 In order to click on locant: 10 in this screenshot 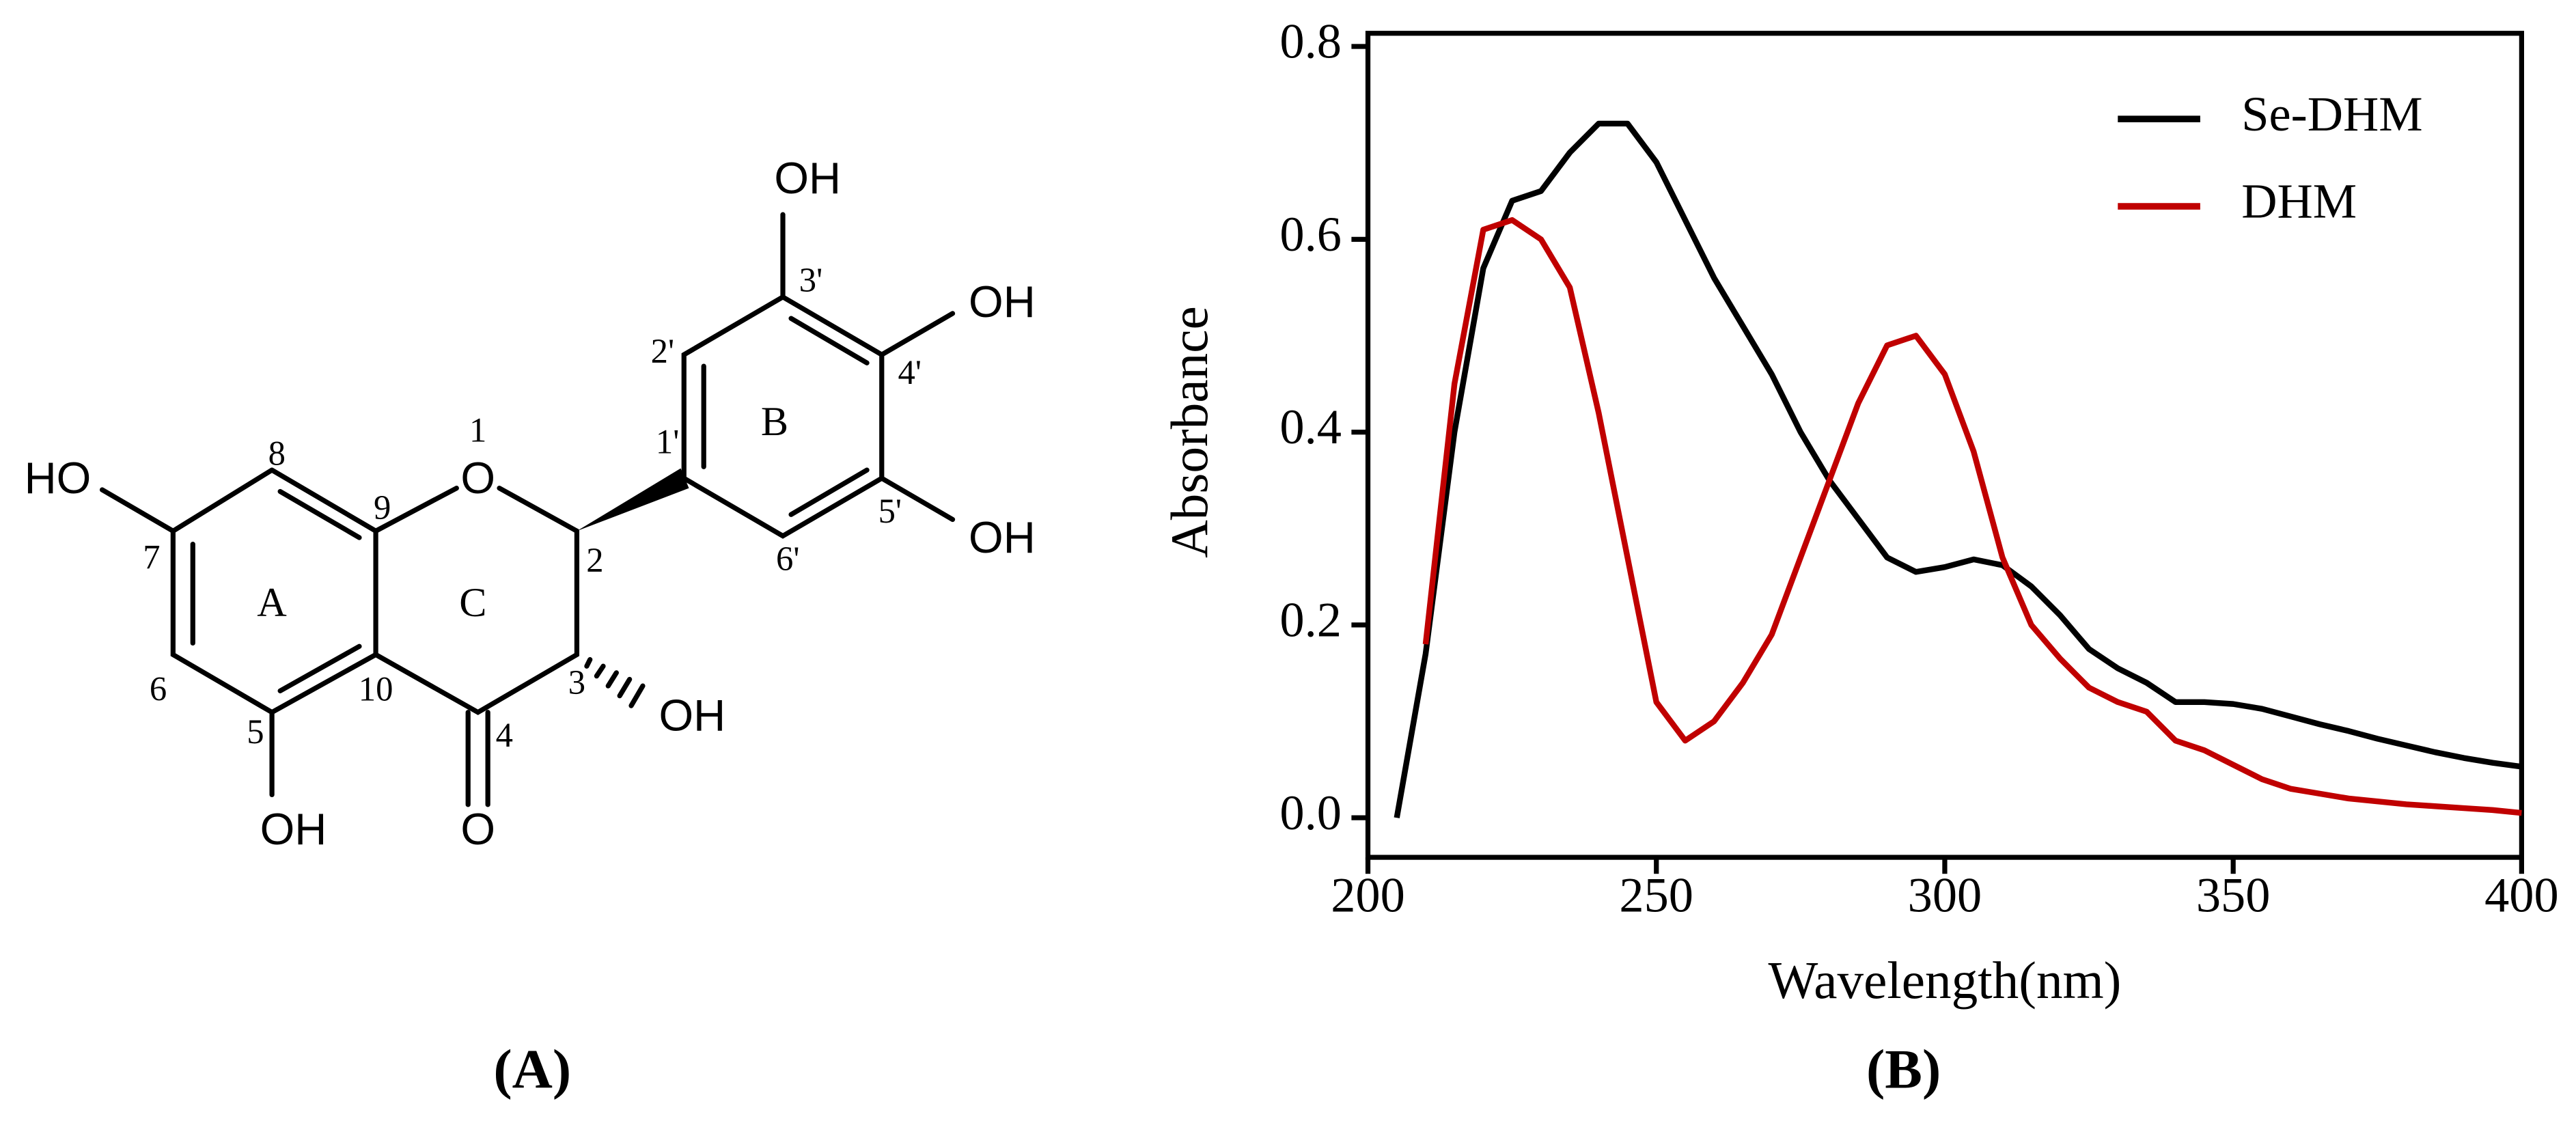, I will do `click(376, 688)`.